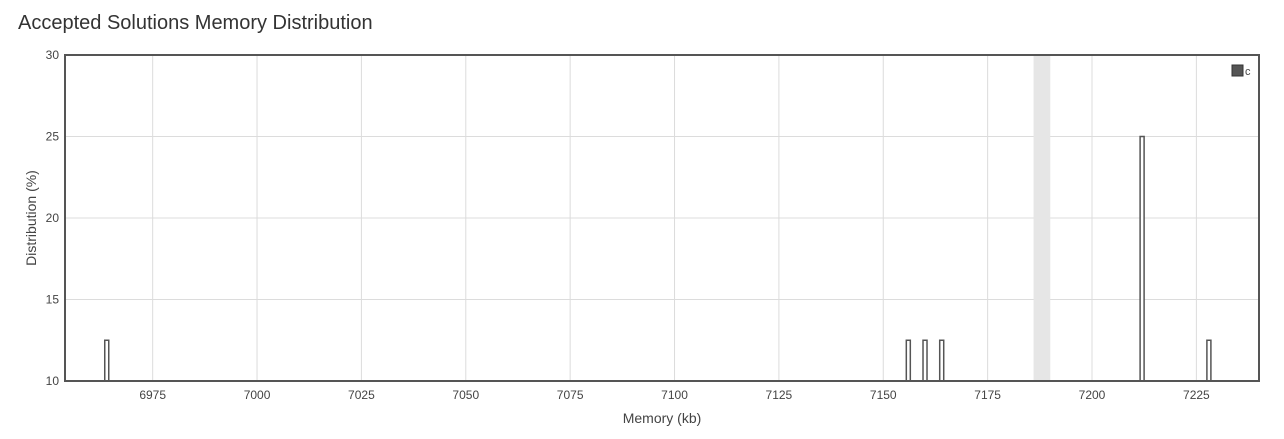 The height and width of the screenshot is (439, 1284). I want to click on x-axis-title: Memory (kb), so click(662, 418).